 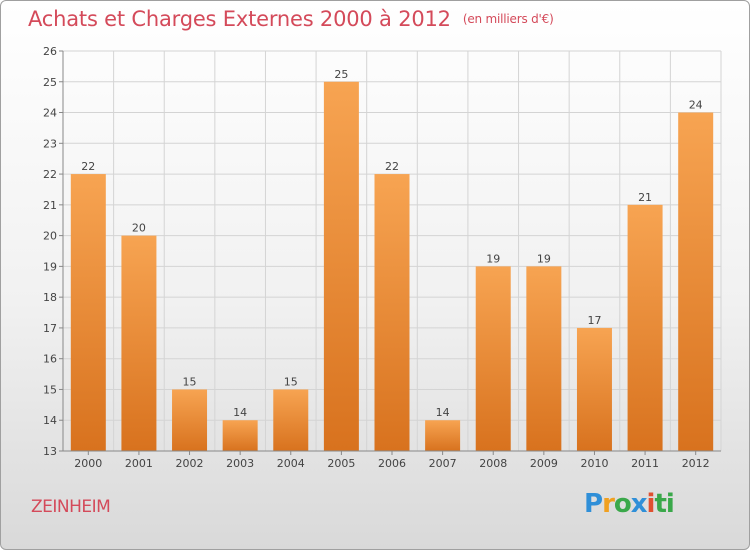 I want to click on x-tick-label: 2006, so click(x=392, y=463).